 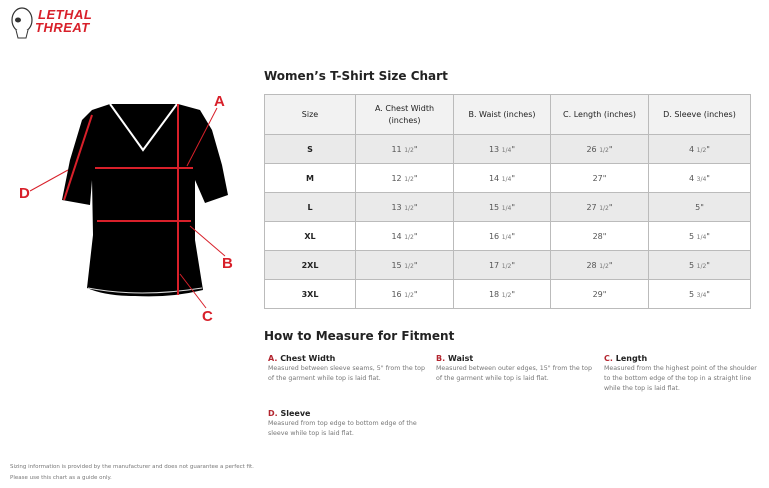 What do you see at coordinates (502, 114) in the screenshot?
I see `header-waist: B. Waist (inches)` at bounding box center [502, 114].